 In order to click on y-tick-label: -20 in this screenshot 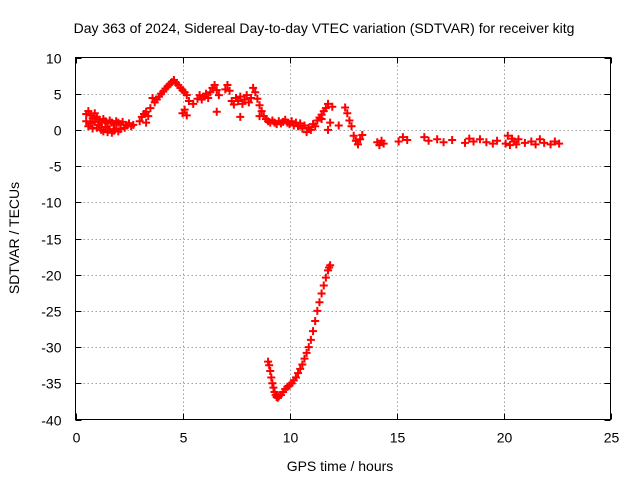, I will do `click(51, 276)`.